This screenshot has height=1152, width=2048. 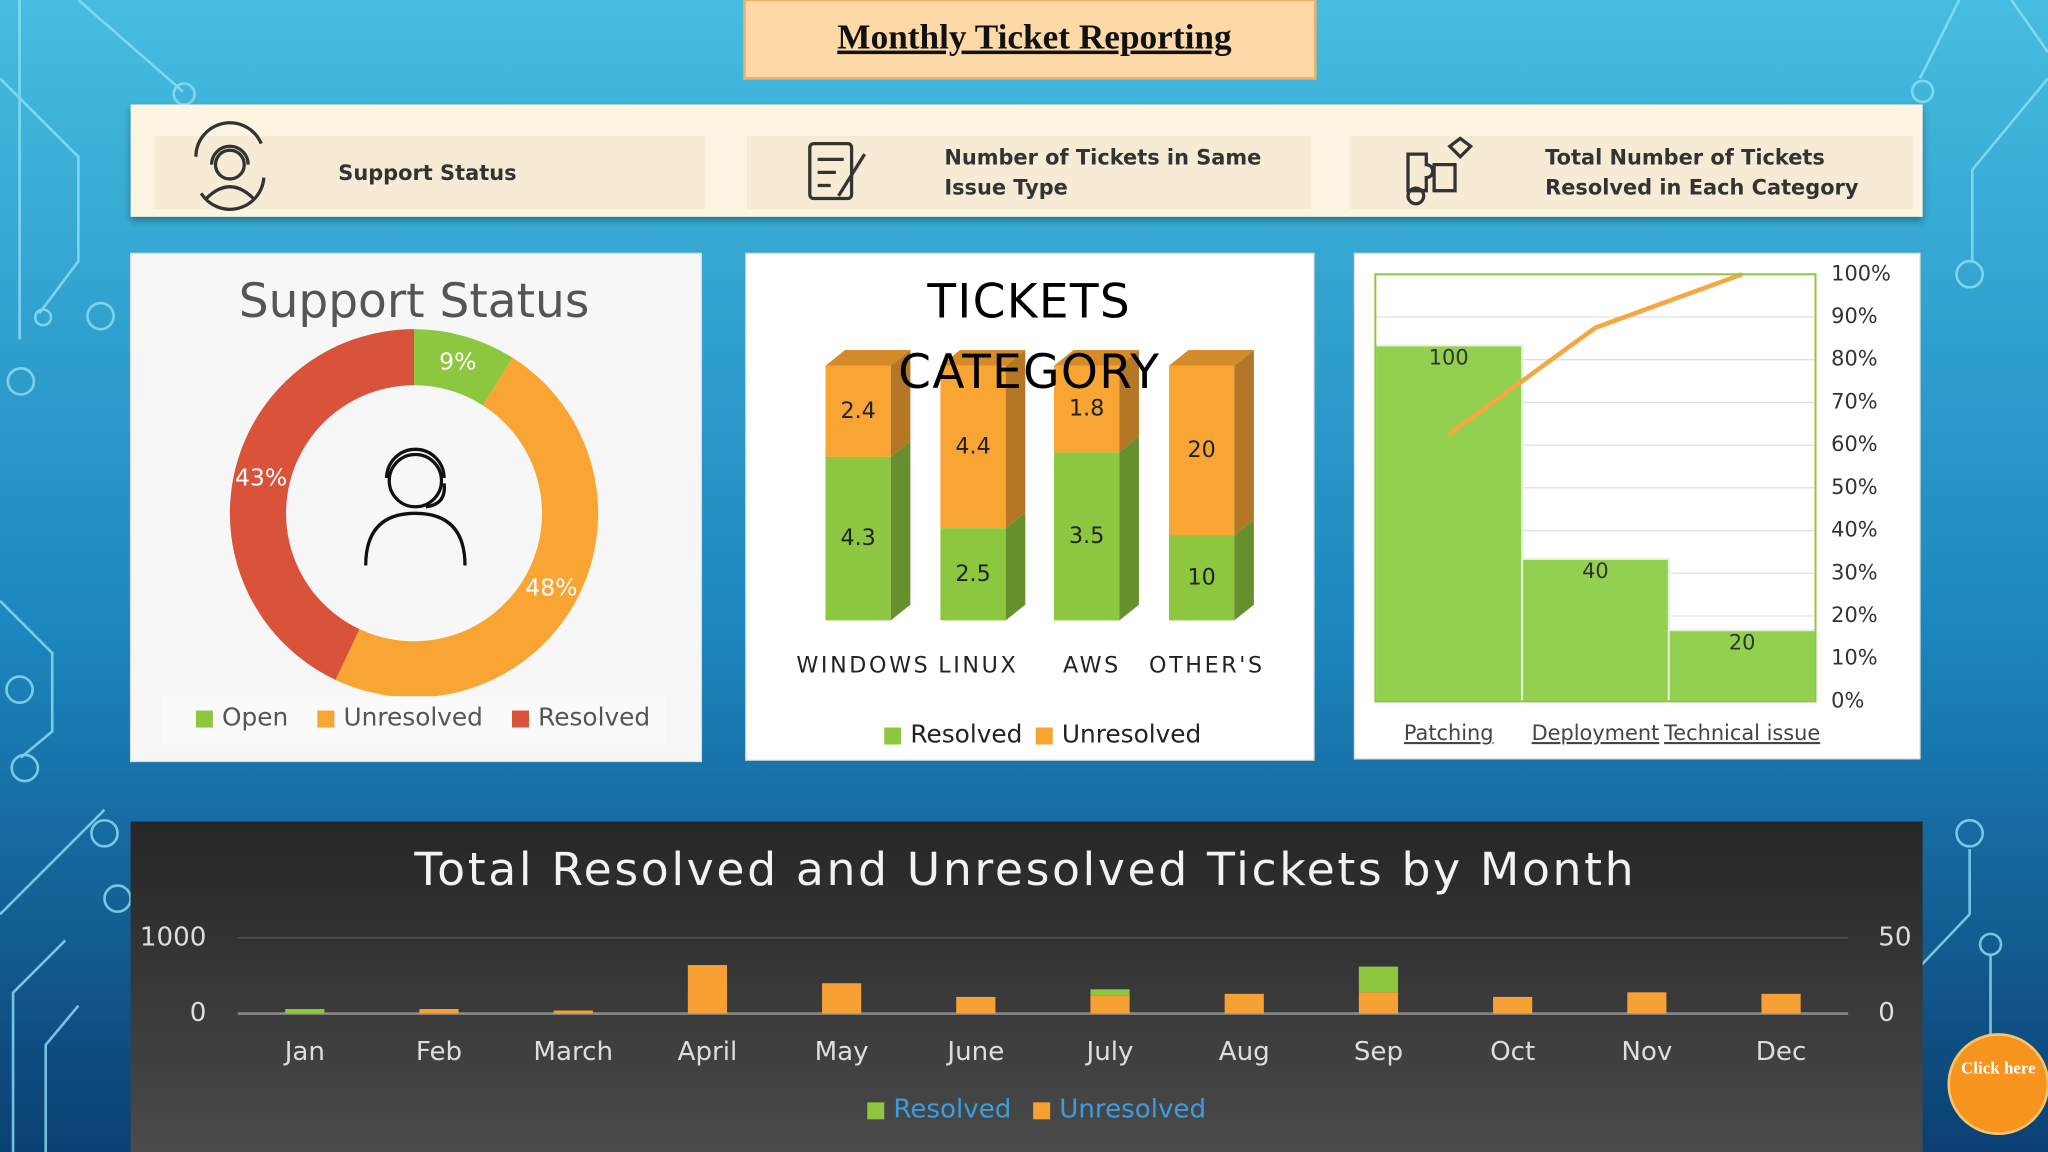 I want to click on click-button-label: Click here, so click(x=1998, y=1067).